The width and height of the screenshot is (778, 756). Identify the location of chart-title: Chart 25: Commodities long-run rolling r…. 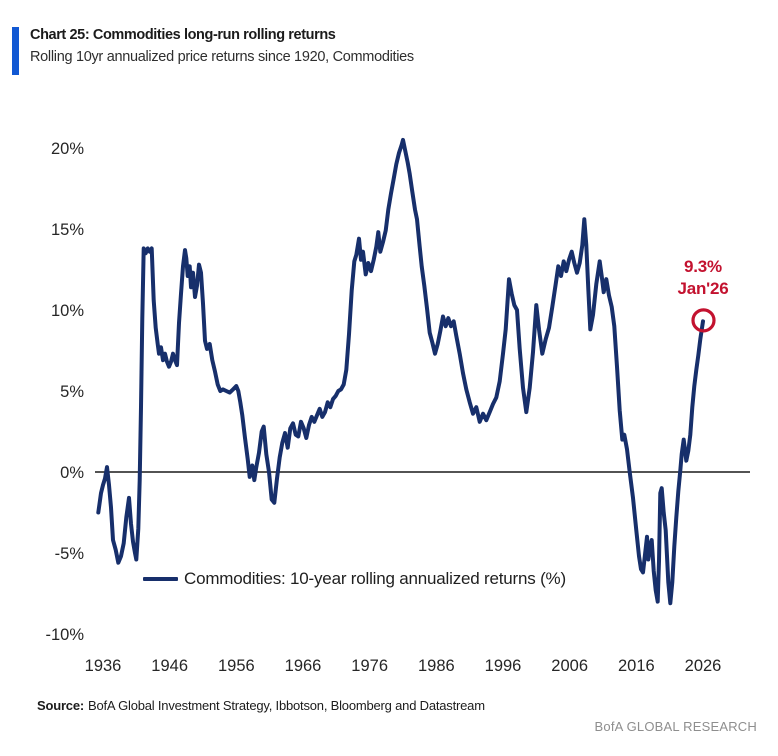
(183, 35).